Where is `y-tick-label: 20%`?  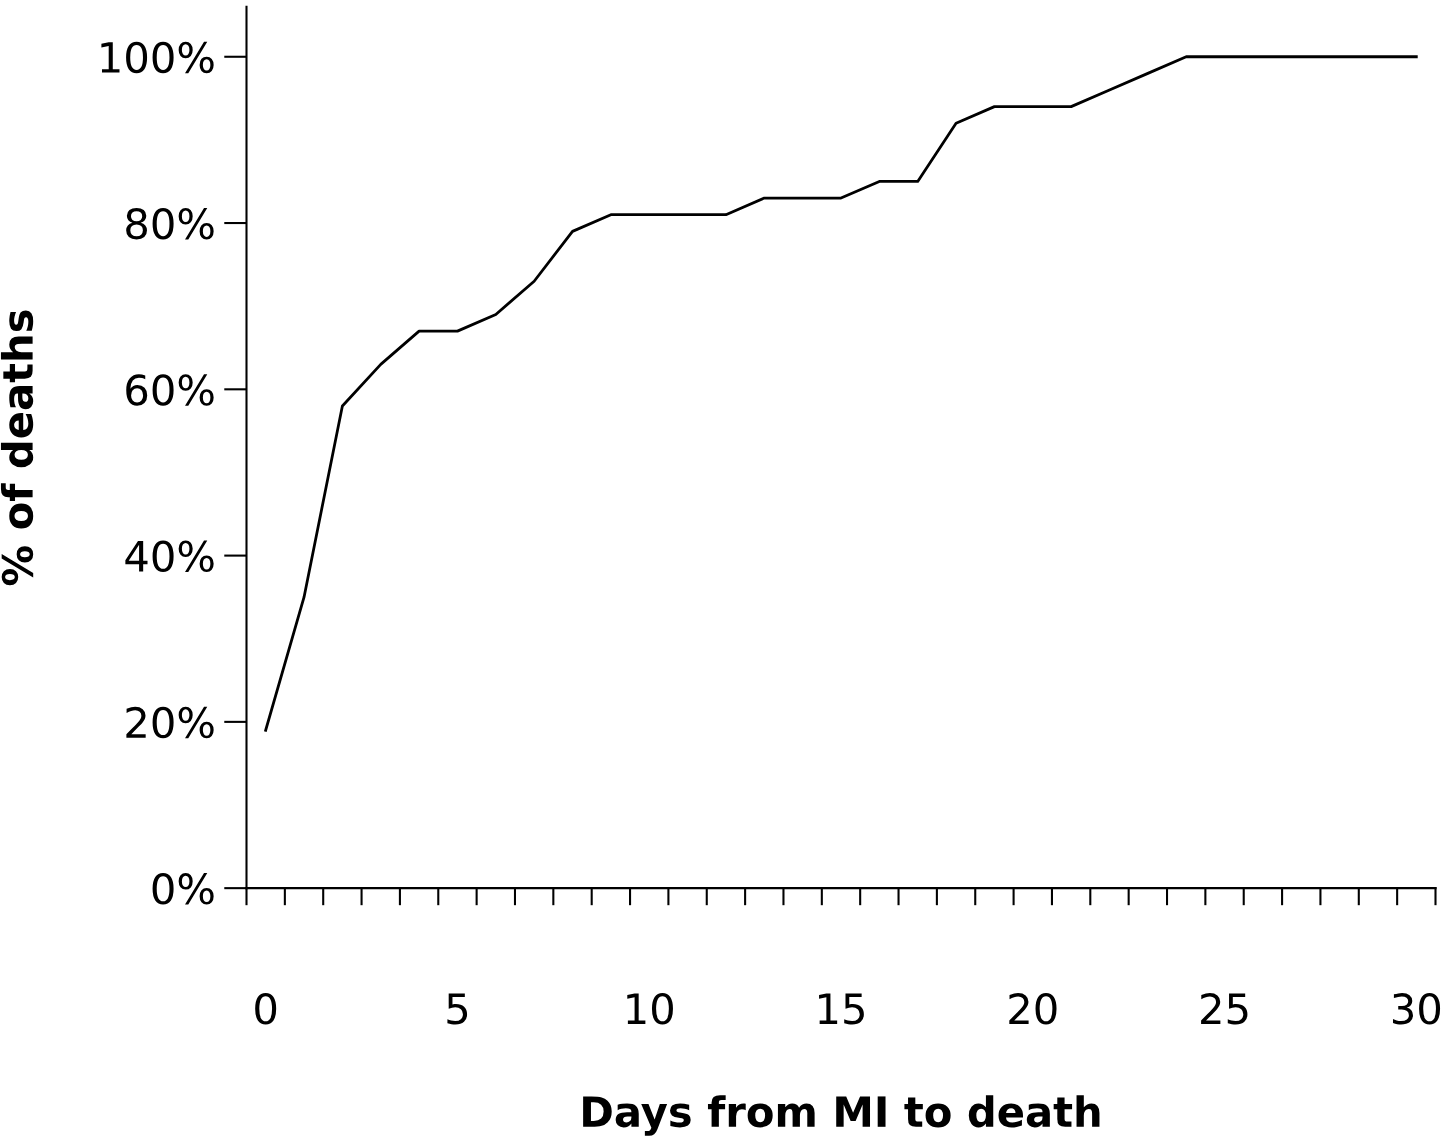
y-tick-label: 20% is located at coordinates (170, 722).